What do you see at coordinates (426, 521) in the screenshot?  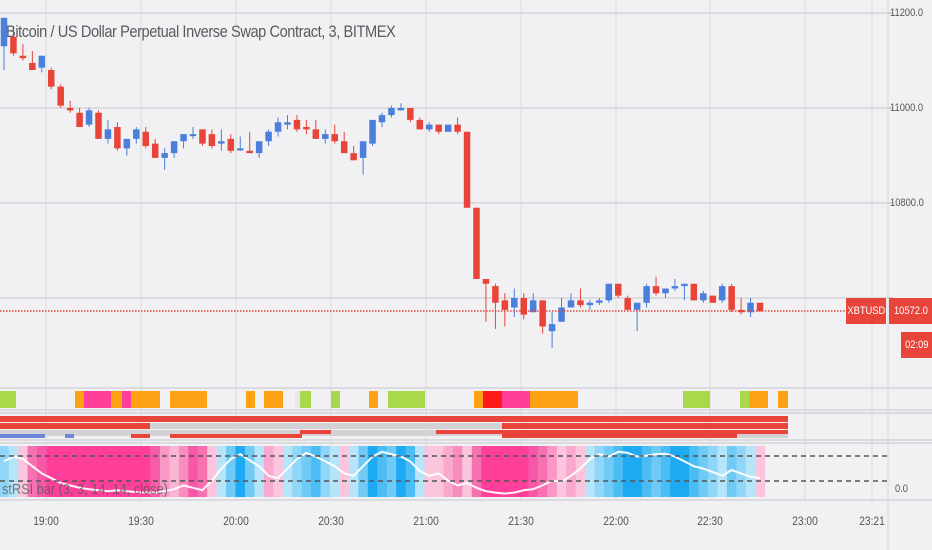 I see `time-tick: 21:00` at bounding box center [426, 521].